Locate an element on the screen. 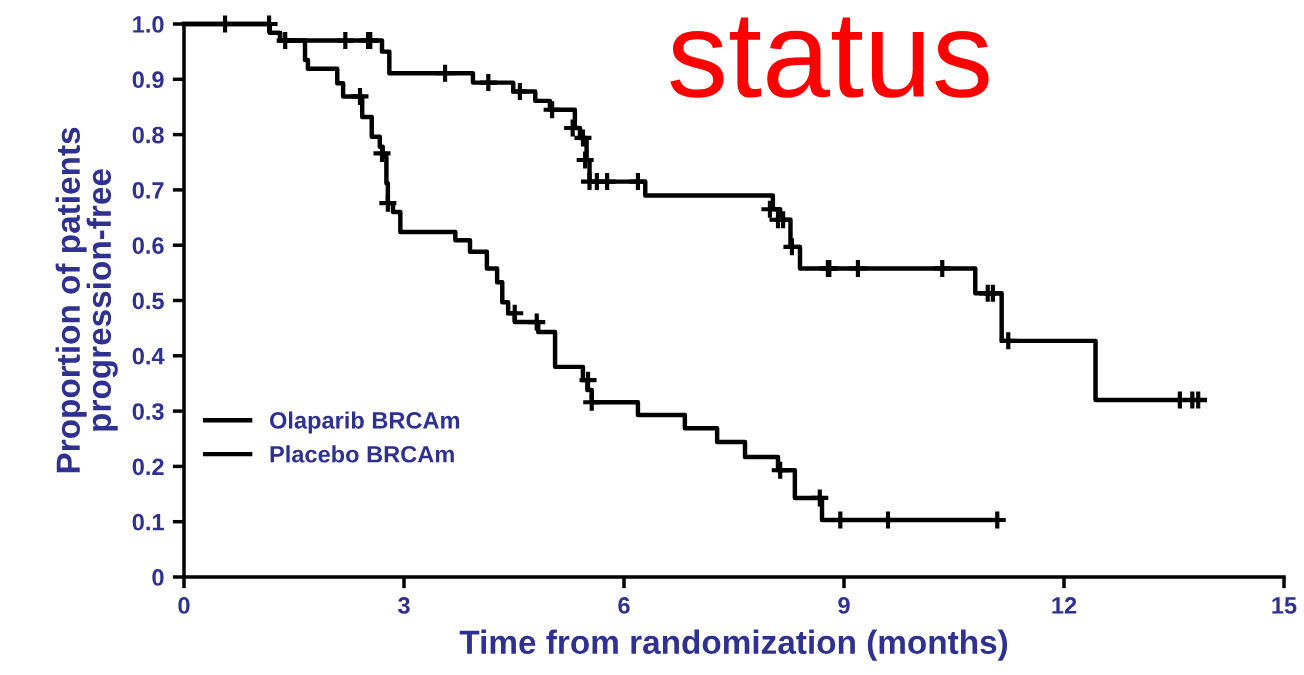 Image resolution: width=1304 pixels, height=675 pixels. x-axis-title: Time from randomization (months) is located at coordinates (733, 645).